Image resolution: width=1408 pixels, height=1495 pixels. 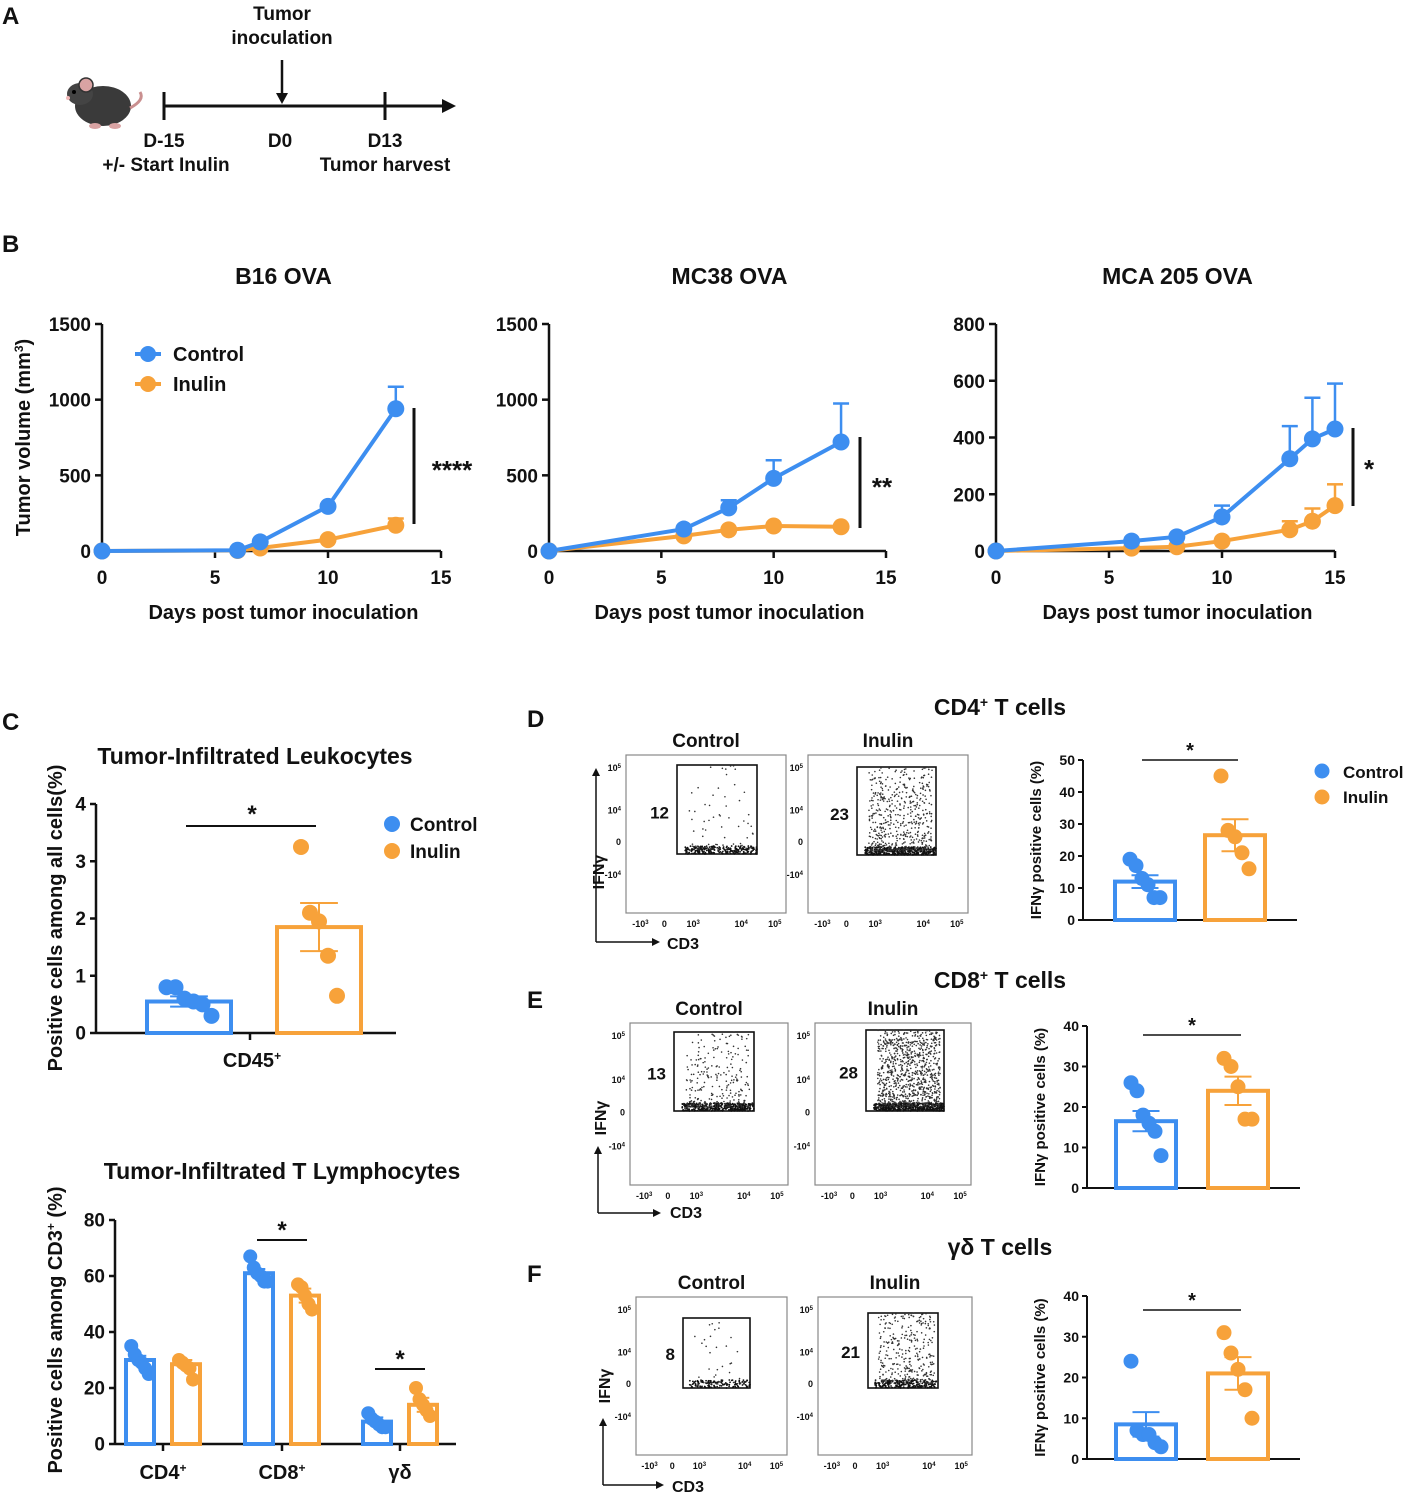 I want to click on c1-inulin-point, so click(x=337, y=995).